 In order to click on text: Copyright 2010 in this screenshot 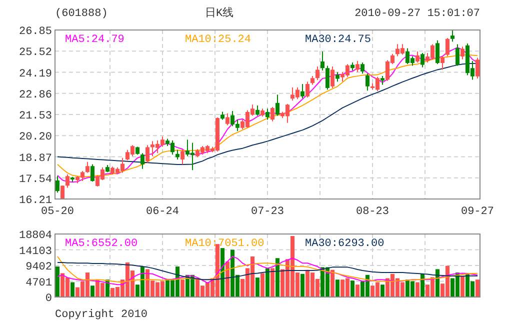, I will do `click(101, 315)`.